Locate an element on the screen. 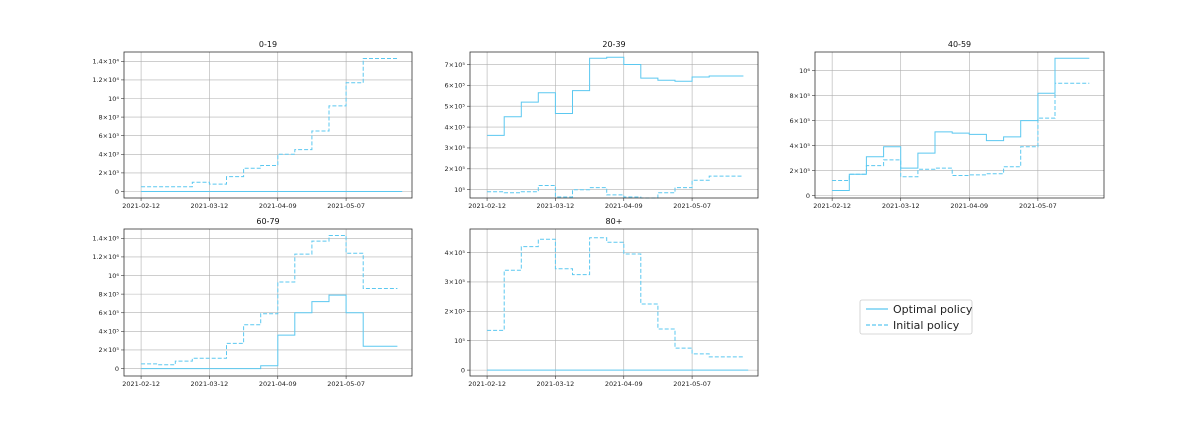 This screenshot has width=1196, height=423. legend-initial-label: Initial policy is located at coordinates (926, 325).